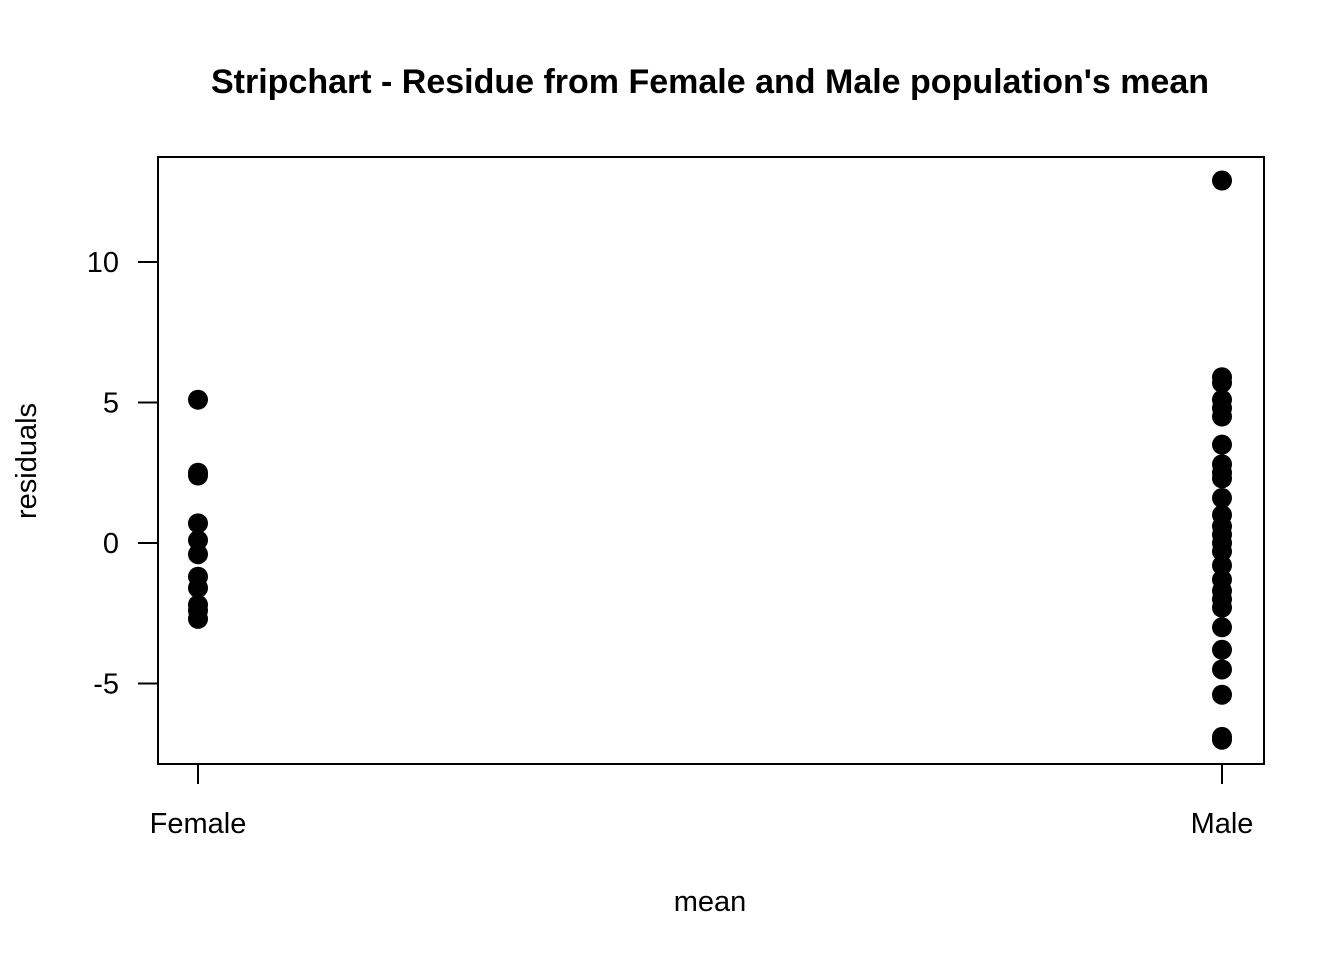 The image size is (1344, 960). What do you see at coordinates (103, 263) in the screenshot?
I see `y-tick-label: 10` at bounding box center [103, 263].